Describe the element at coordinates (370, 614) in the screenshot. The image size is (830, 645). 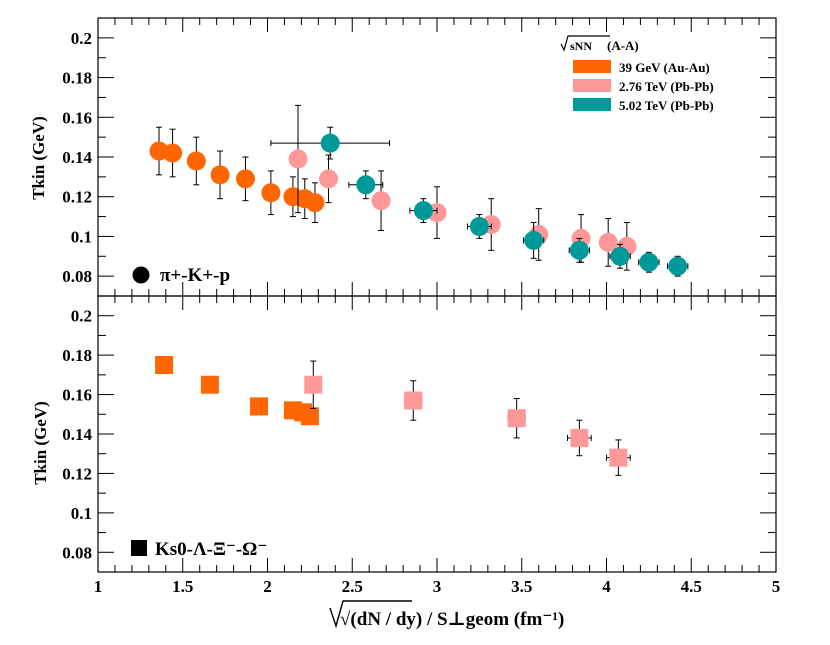
I see `x-axis-title-radical` at that location.